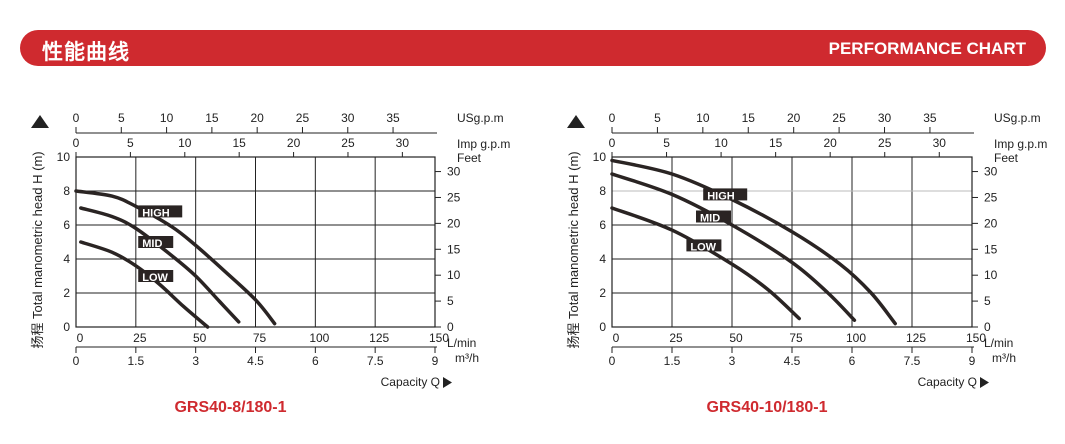 This screenshot has width=1065, height=444. I want to click on m3h-tick-label: 3, so click(195, 361).